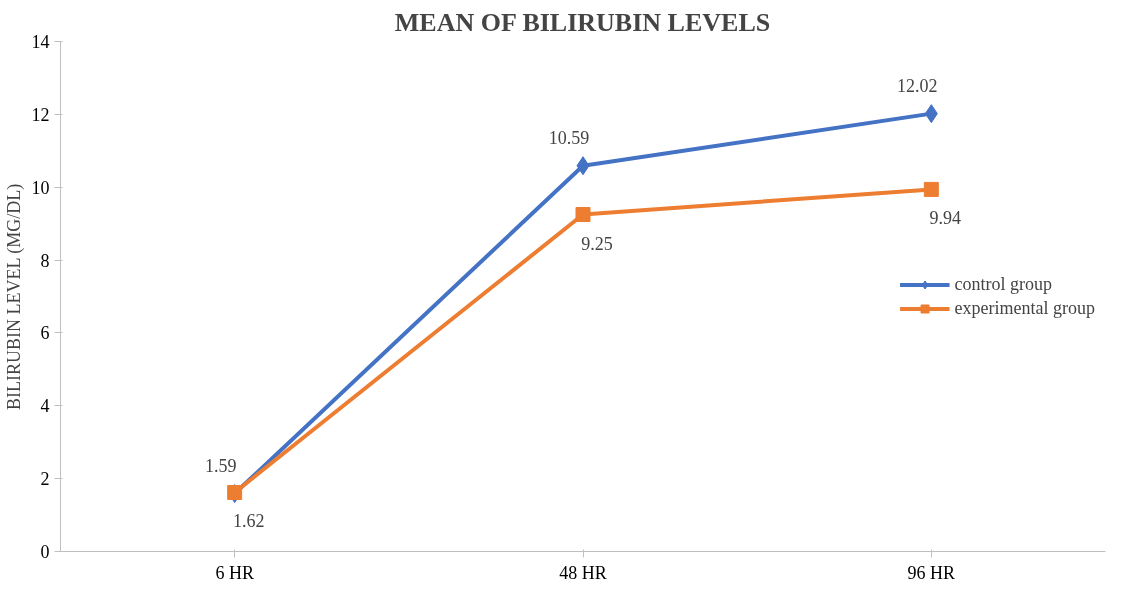  What do you see at coordinates (45, 552) in the screenshot?
I see `y-tick-label: 0` at bounding box center [45, 552].